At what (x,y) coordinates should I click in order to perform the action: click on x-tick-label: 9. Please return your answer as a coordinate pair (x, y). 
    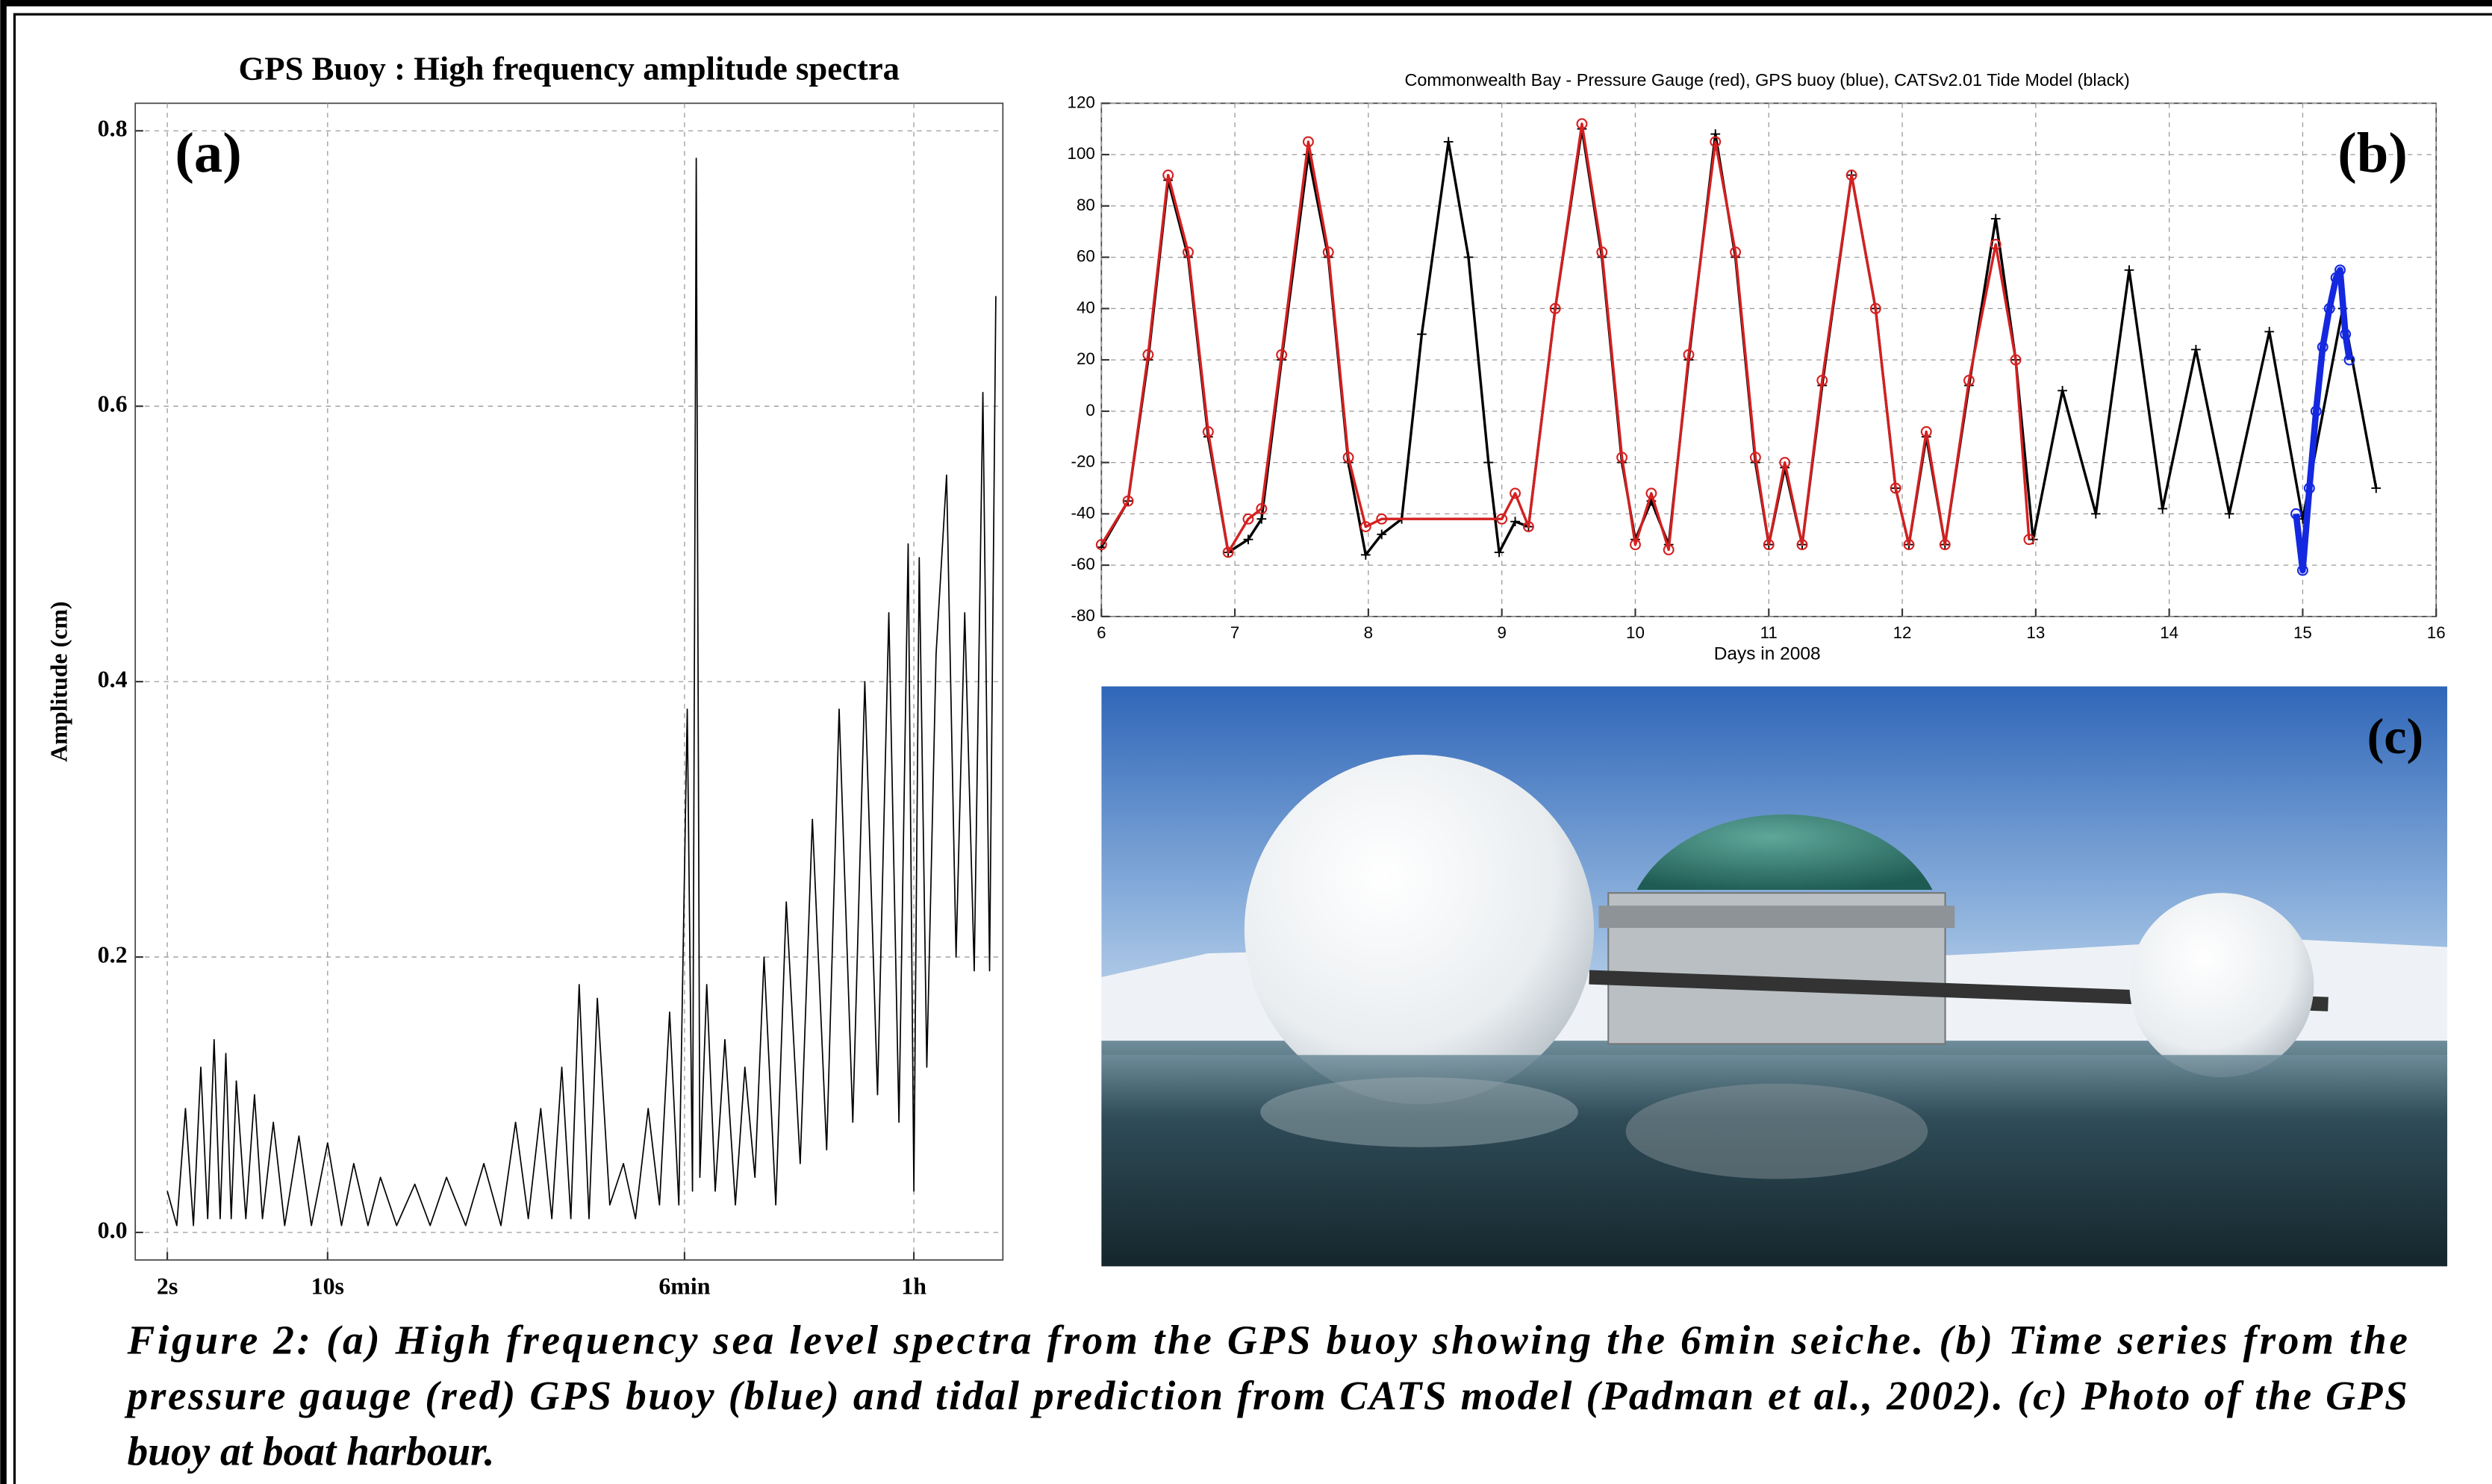
    Looking at the image, I should click on (1502, 632).